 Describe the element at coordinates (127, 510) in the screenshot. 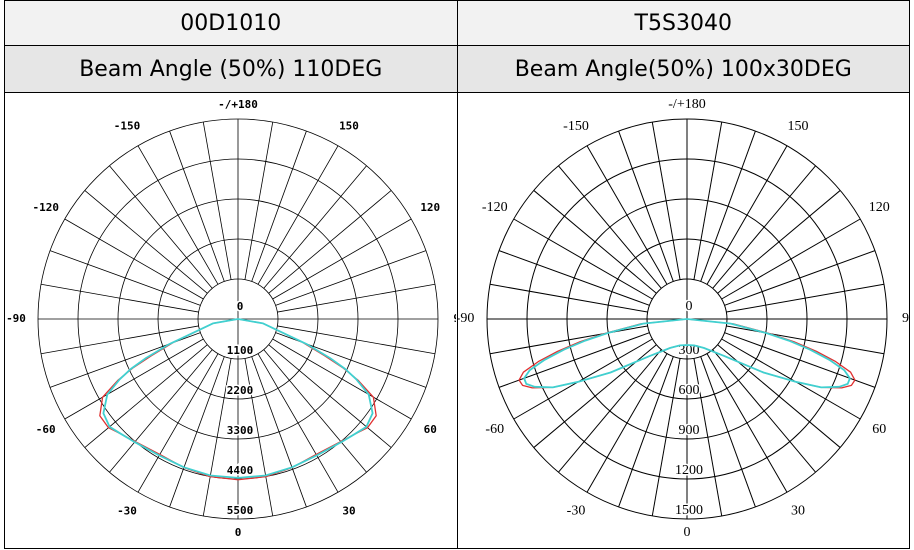

I see `angle-label: -30` at that location.